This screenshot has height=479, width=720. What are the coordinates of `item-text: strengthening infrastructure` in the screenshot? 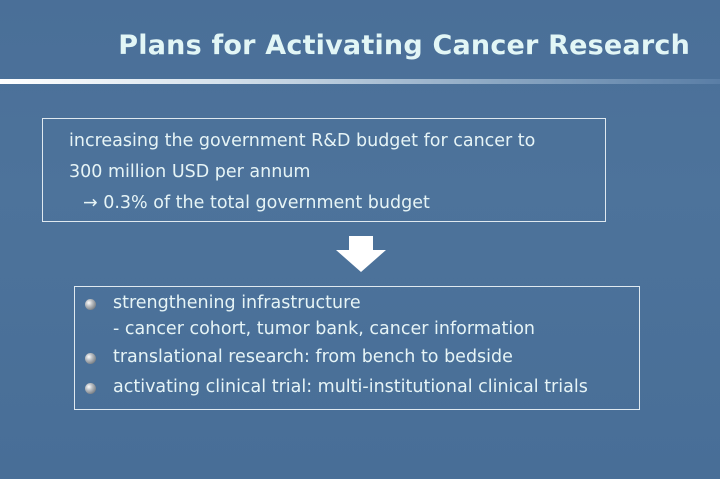 It's located at (237, 303).